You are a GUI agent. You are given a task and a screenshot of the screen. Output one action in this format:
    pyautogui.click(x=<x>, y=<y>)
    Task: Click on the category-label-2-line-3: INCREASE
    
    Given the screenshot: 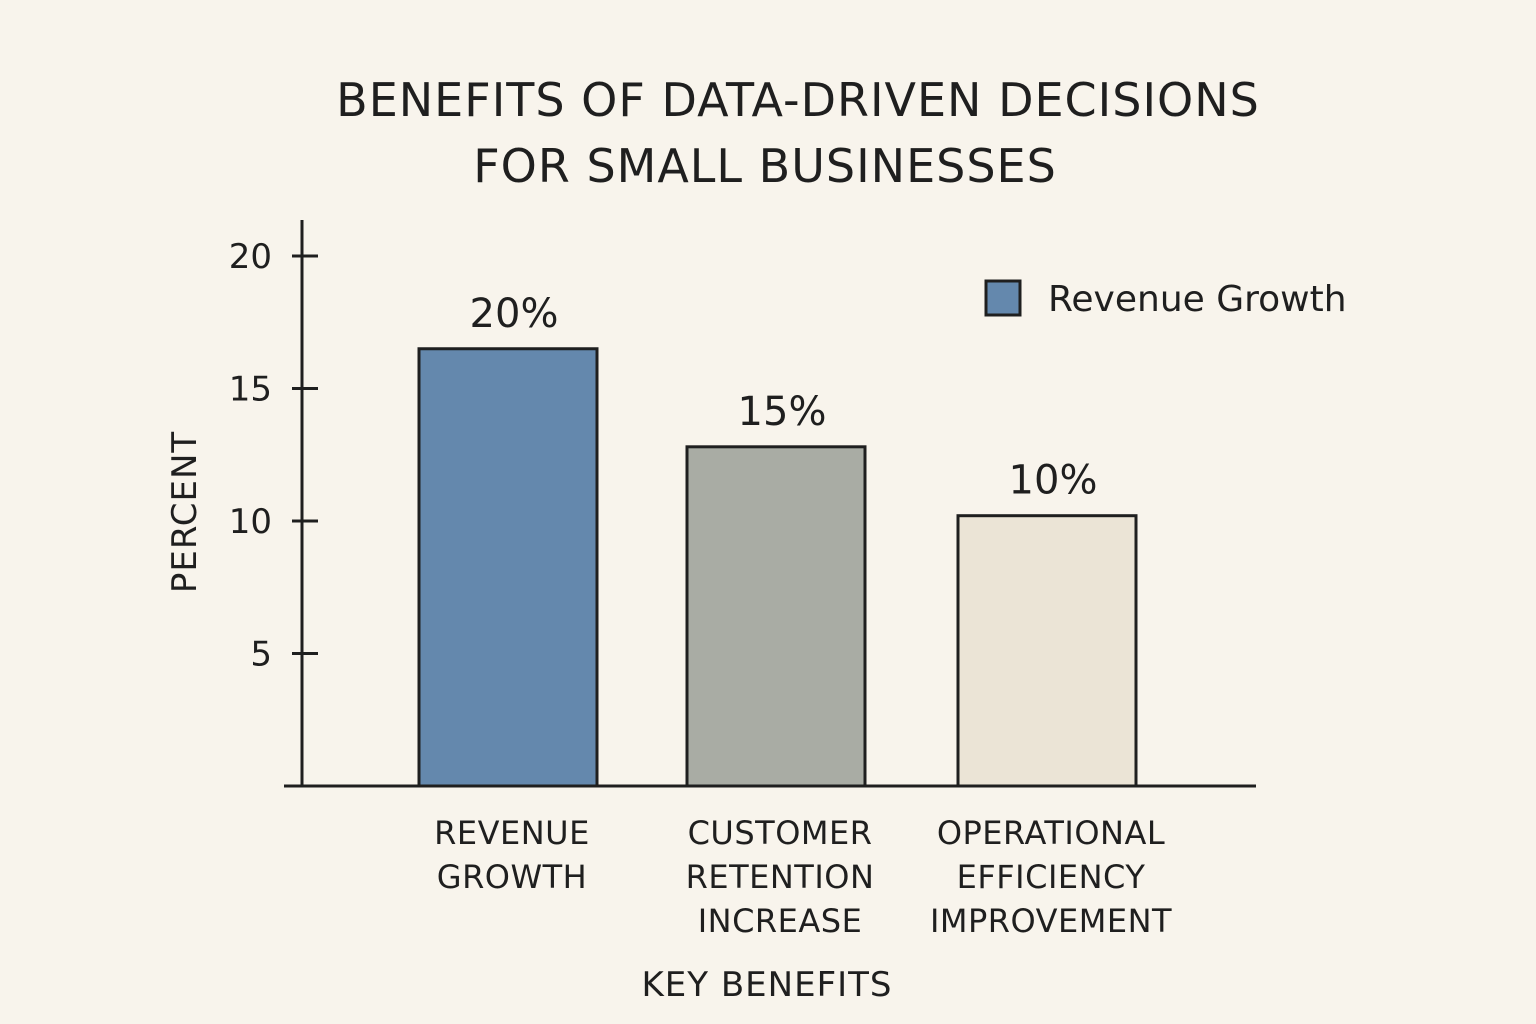 What is the action you would take?
    pyautogui.click(x=780, y=921)
    